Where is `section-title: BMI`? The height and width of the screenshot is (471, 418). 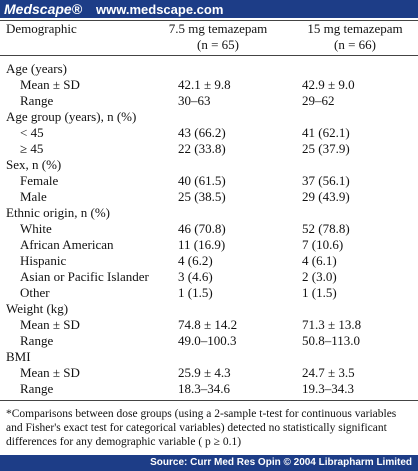
section-title: BMI is located at coordinates (18, 356).